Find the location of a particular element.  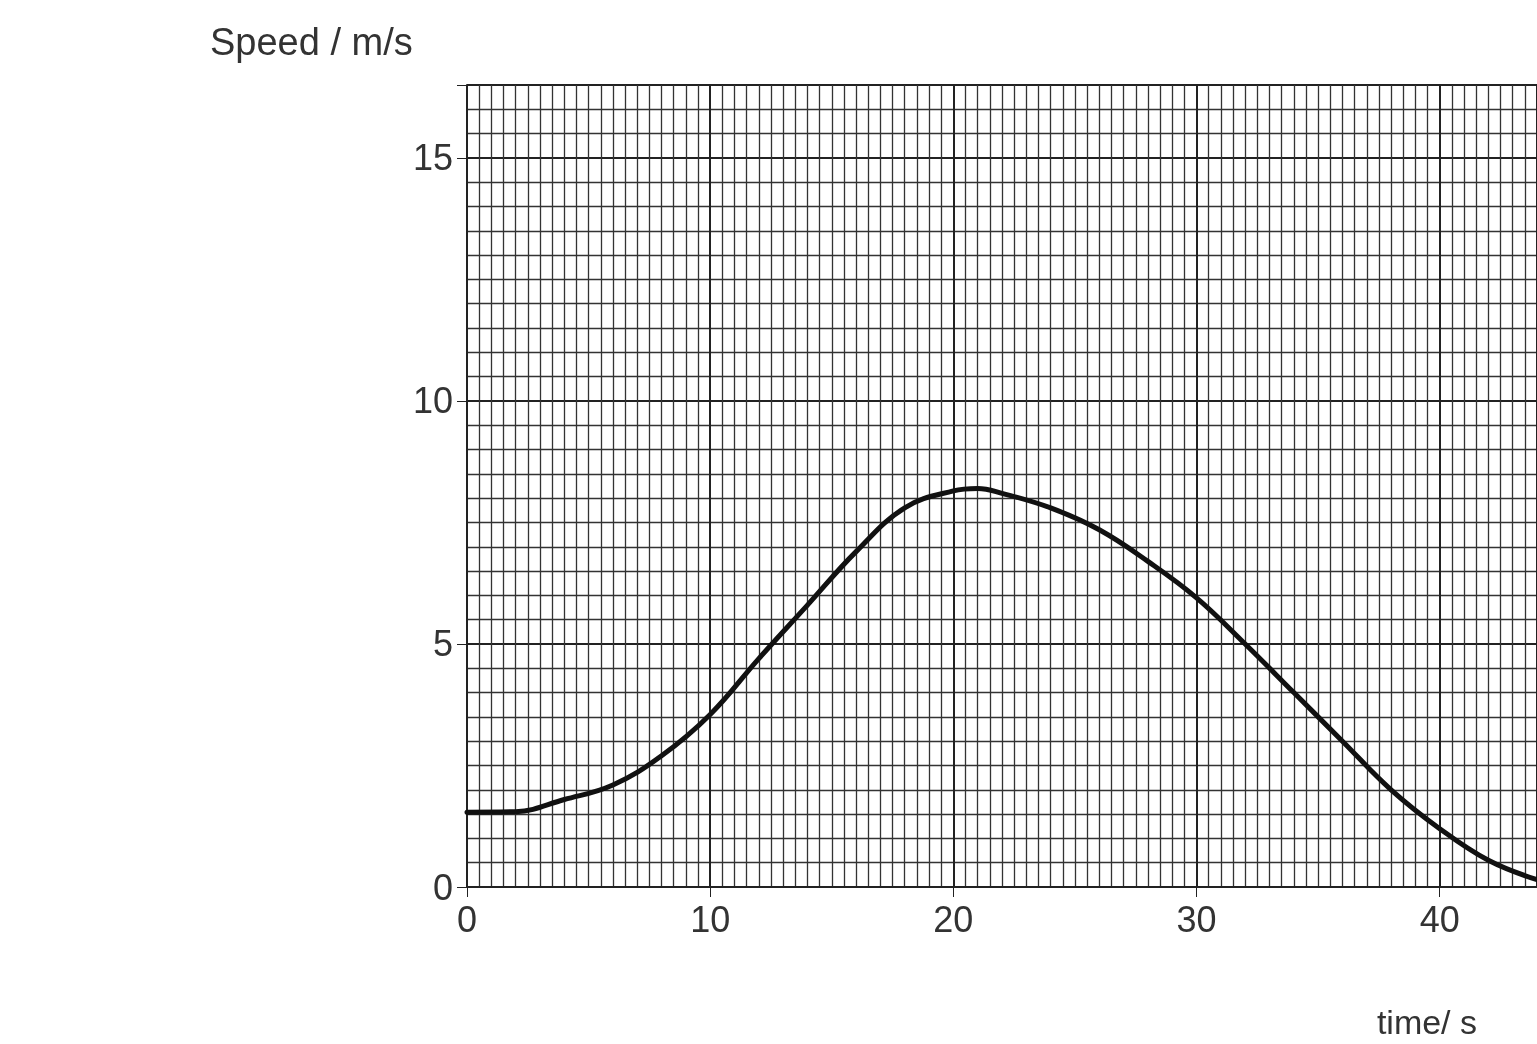

y-tick-label: 0 is located at coordinates (442, 887).